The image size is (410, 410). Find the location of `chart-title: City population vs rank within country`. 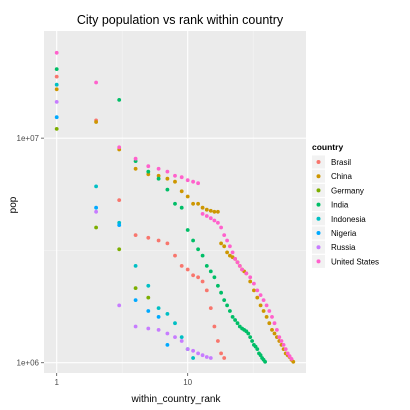

chart-title: City population vs rank within country is located at coordinates (180, 20).